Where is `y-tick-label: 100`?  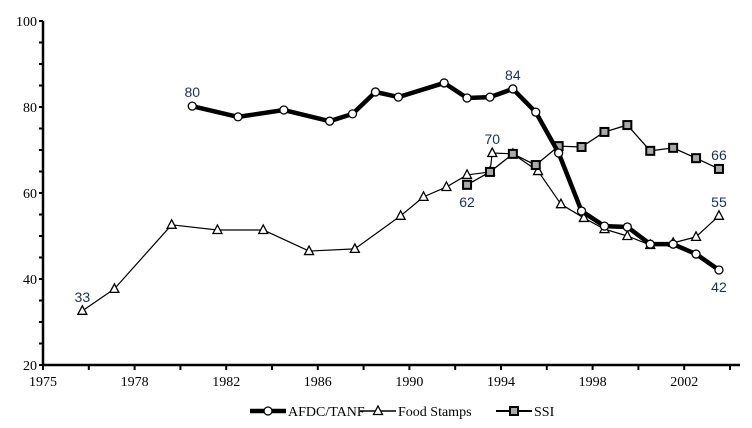
y-tick-label: 100 is located at coordinates (26, 22).